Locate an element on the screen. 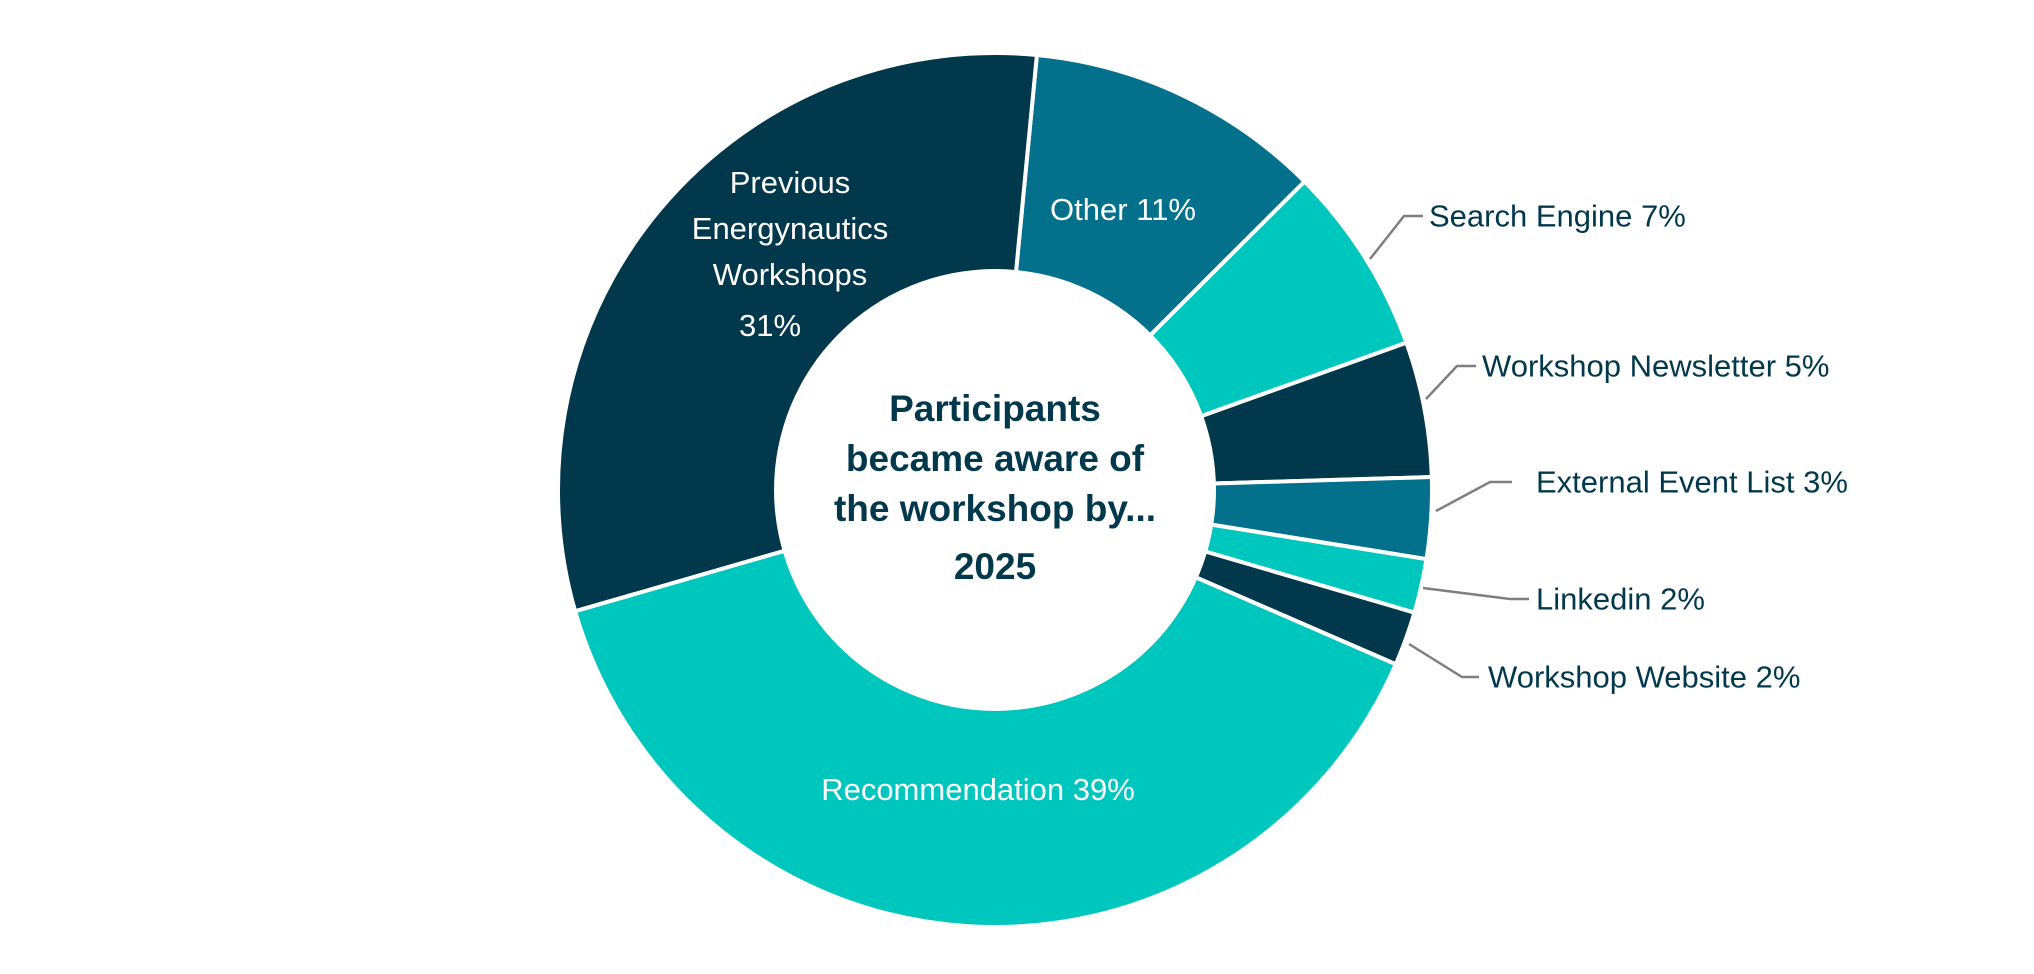 The height and width of the screenshot is (974, 2034). leader-line-linkedin is located at coordinates (1475, 593).